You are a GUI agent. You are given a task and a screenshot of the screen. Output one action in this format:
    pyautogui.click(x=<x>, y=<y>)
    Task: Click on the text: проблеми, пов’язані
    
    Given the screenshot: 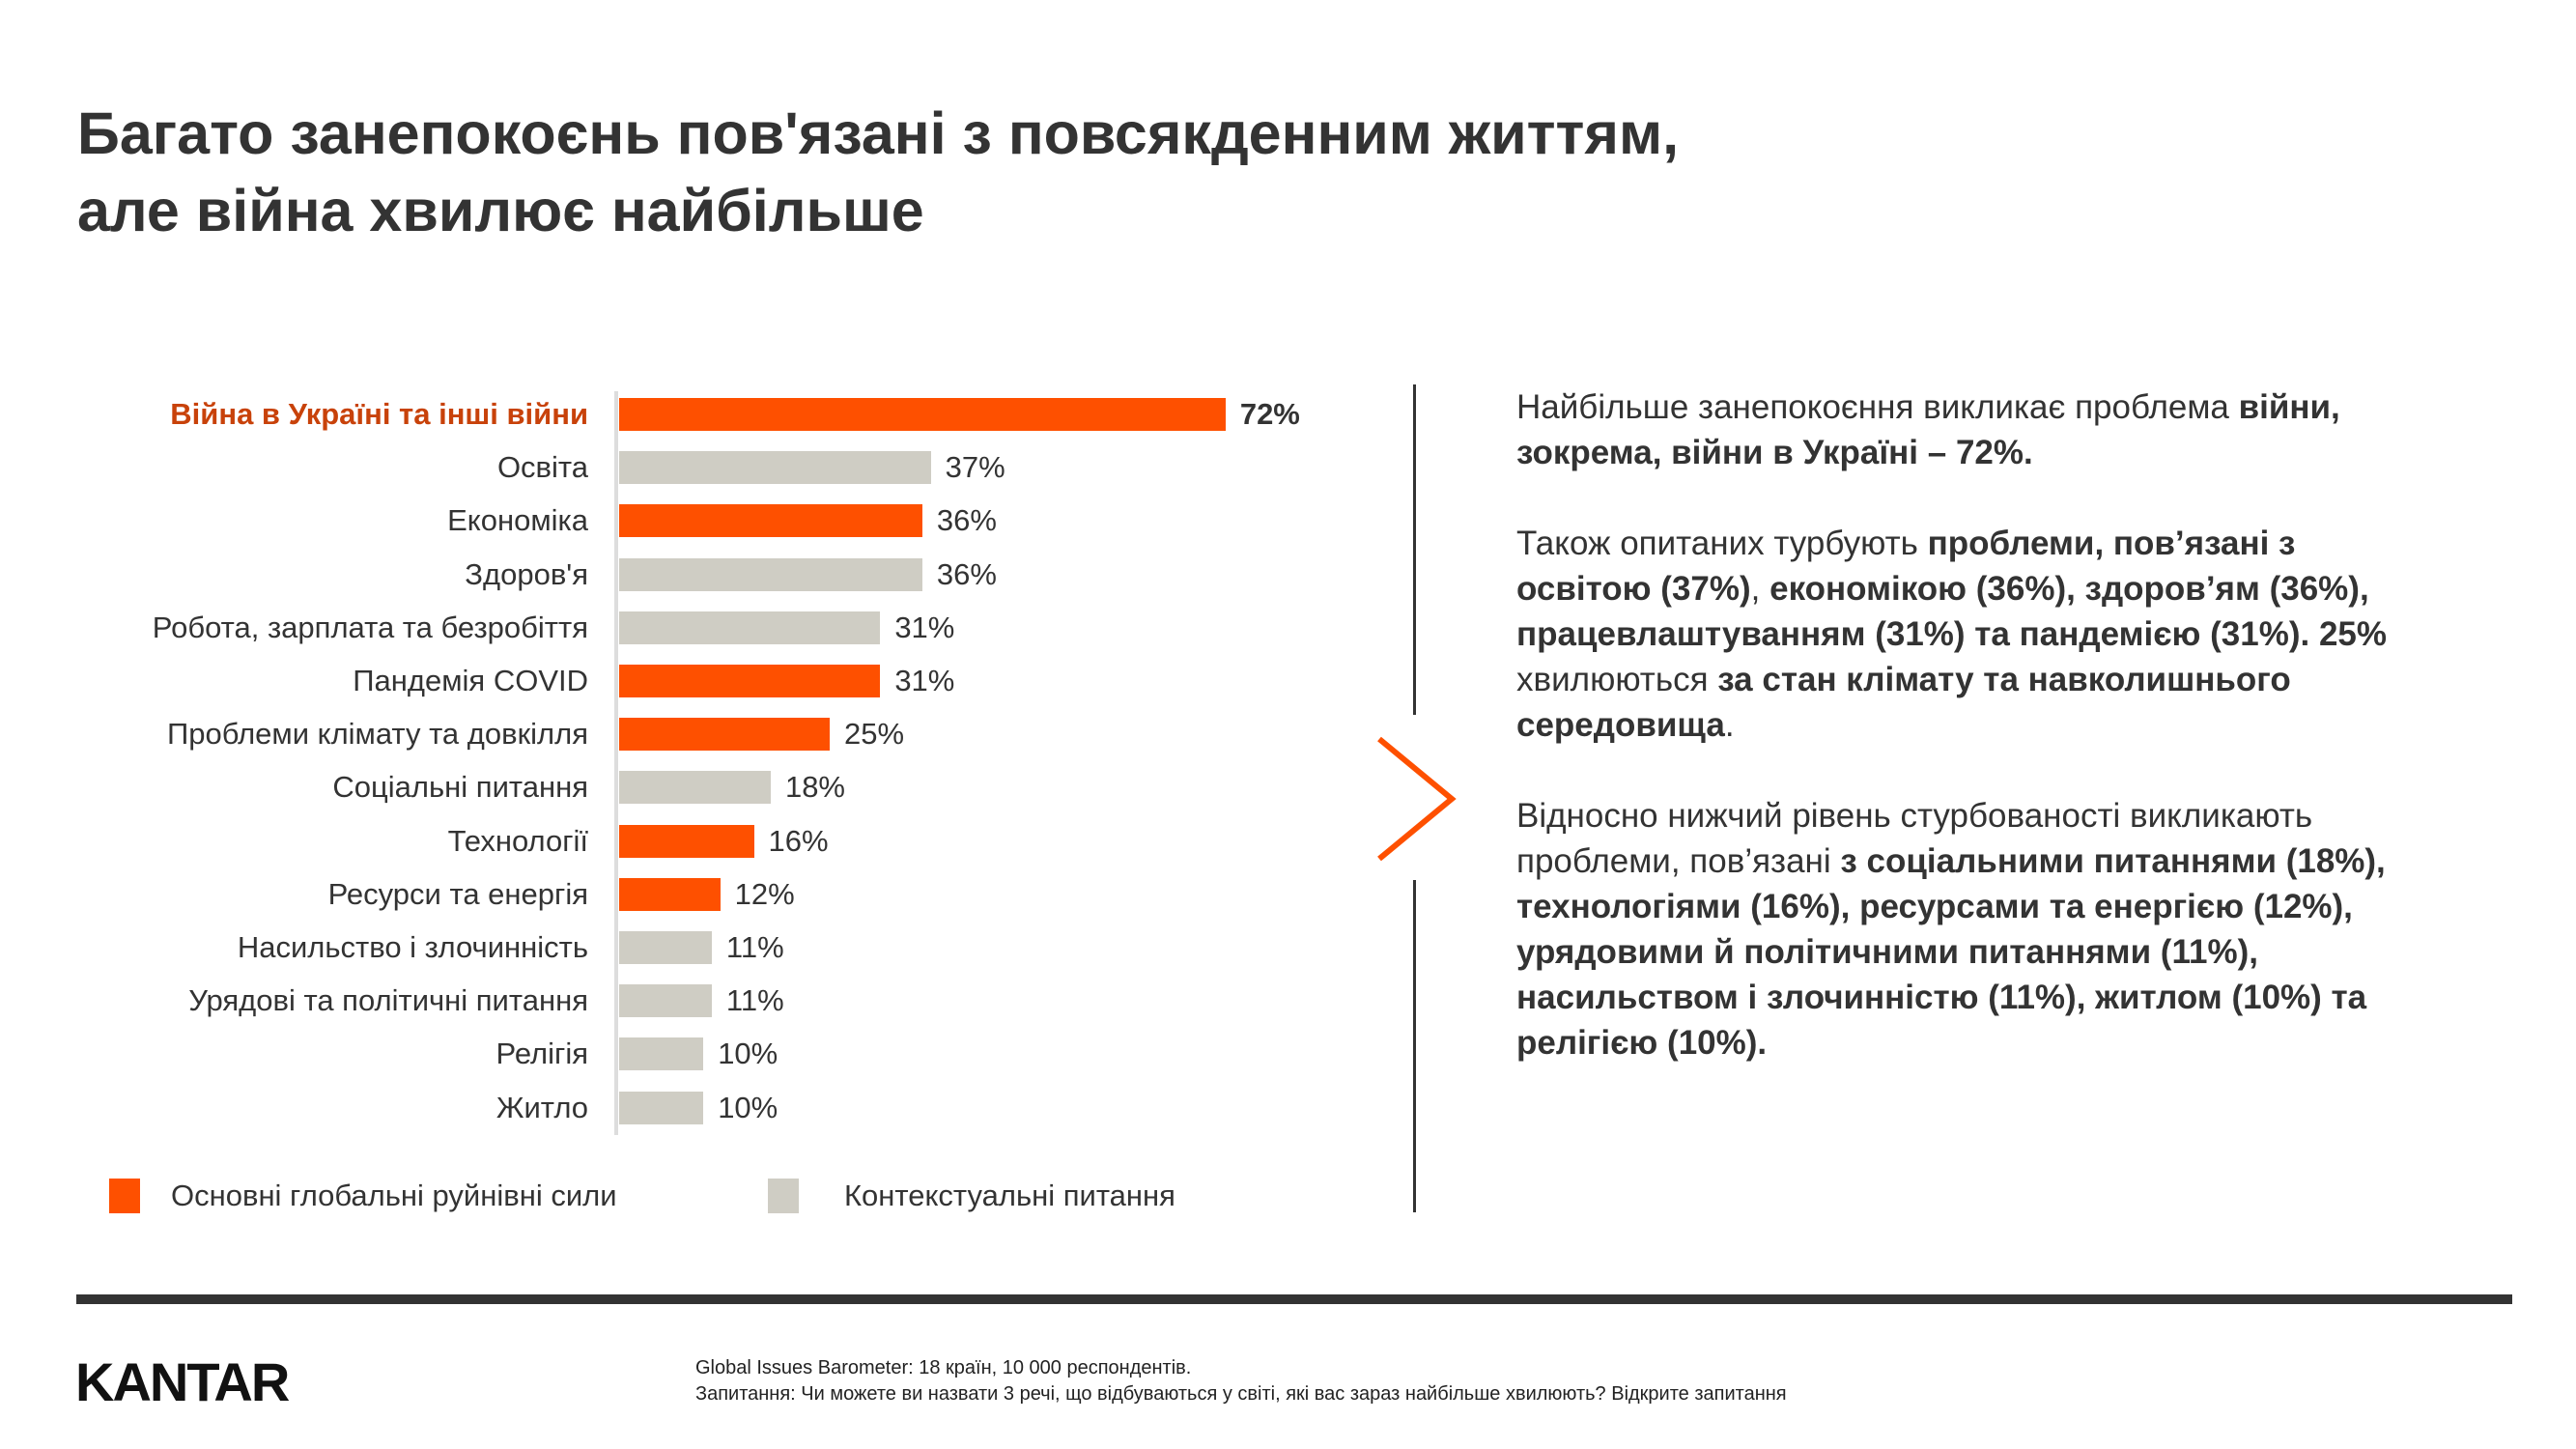 What is the action you would take?
    pyautogui.click(x=1678, y=861)
    